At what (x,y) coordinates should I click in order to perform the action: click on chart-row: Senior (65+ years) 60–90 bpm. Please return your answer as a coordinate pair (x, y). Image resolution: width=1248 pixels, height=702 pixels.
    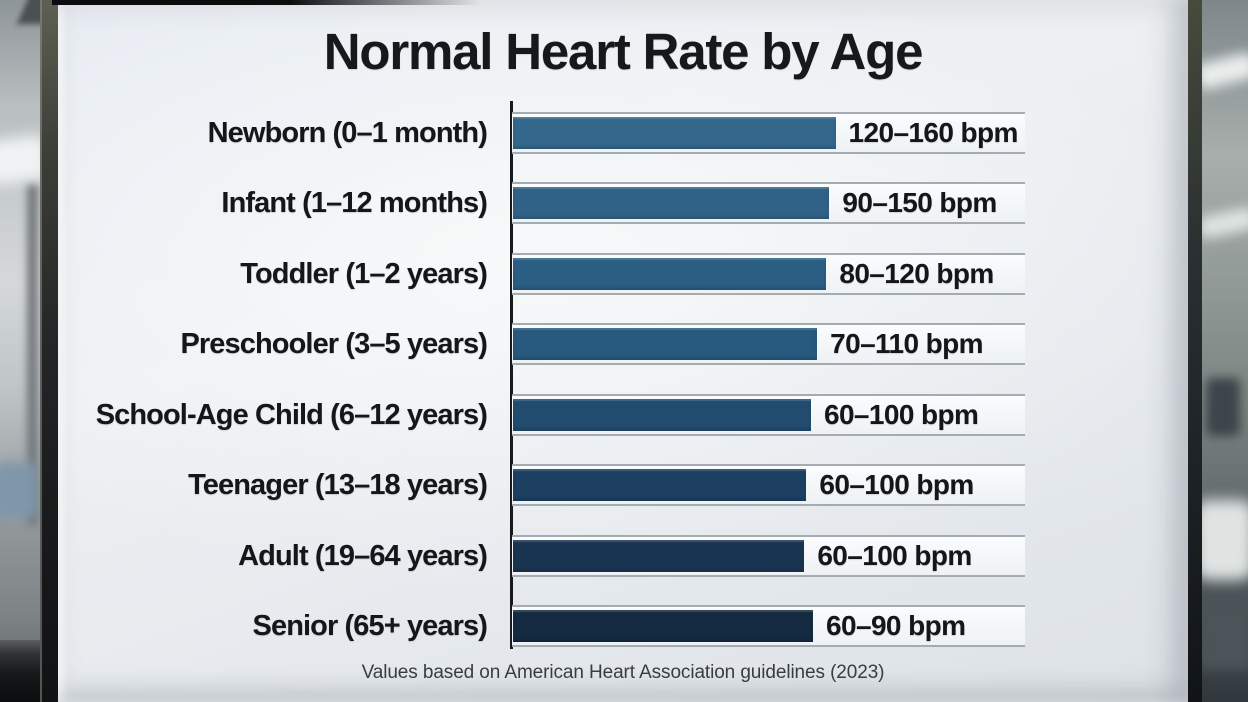
    Looking at the image, I should click on (623, 626).